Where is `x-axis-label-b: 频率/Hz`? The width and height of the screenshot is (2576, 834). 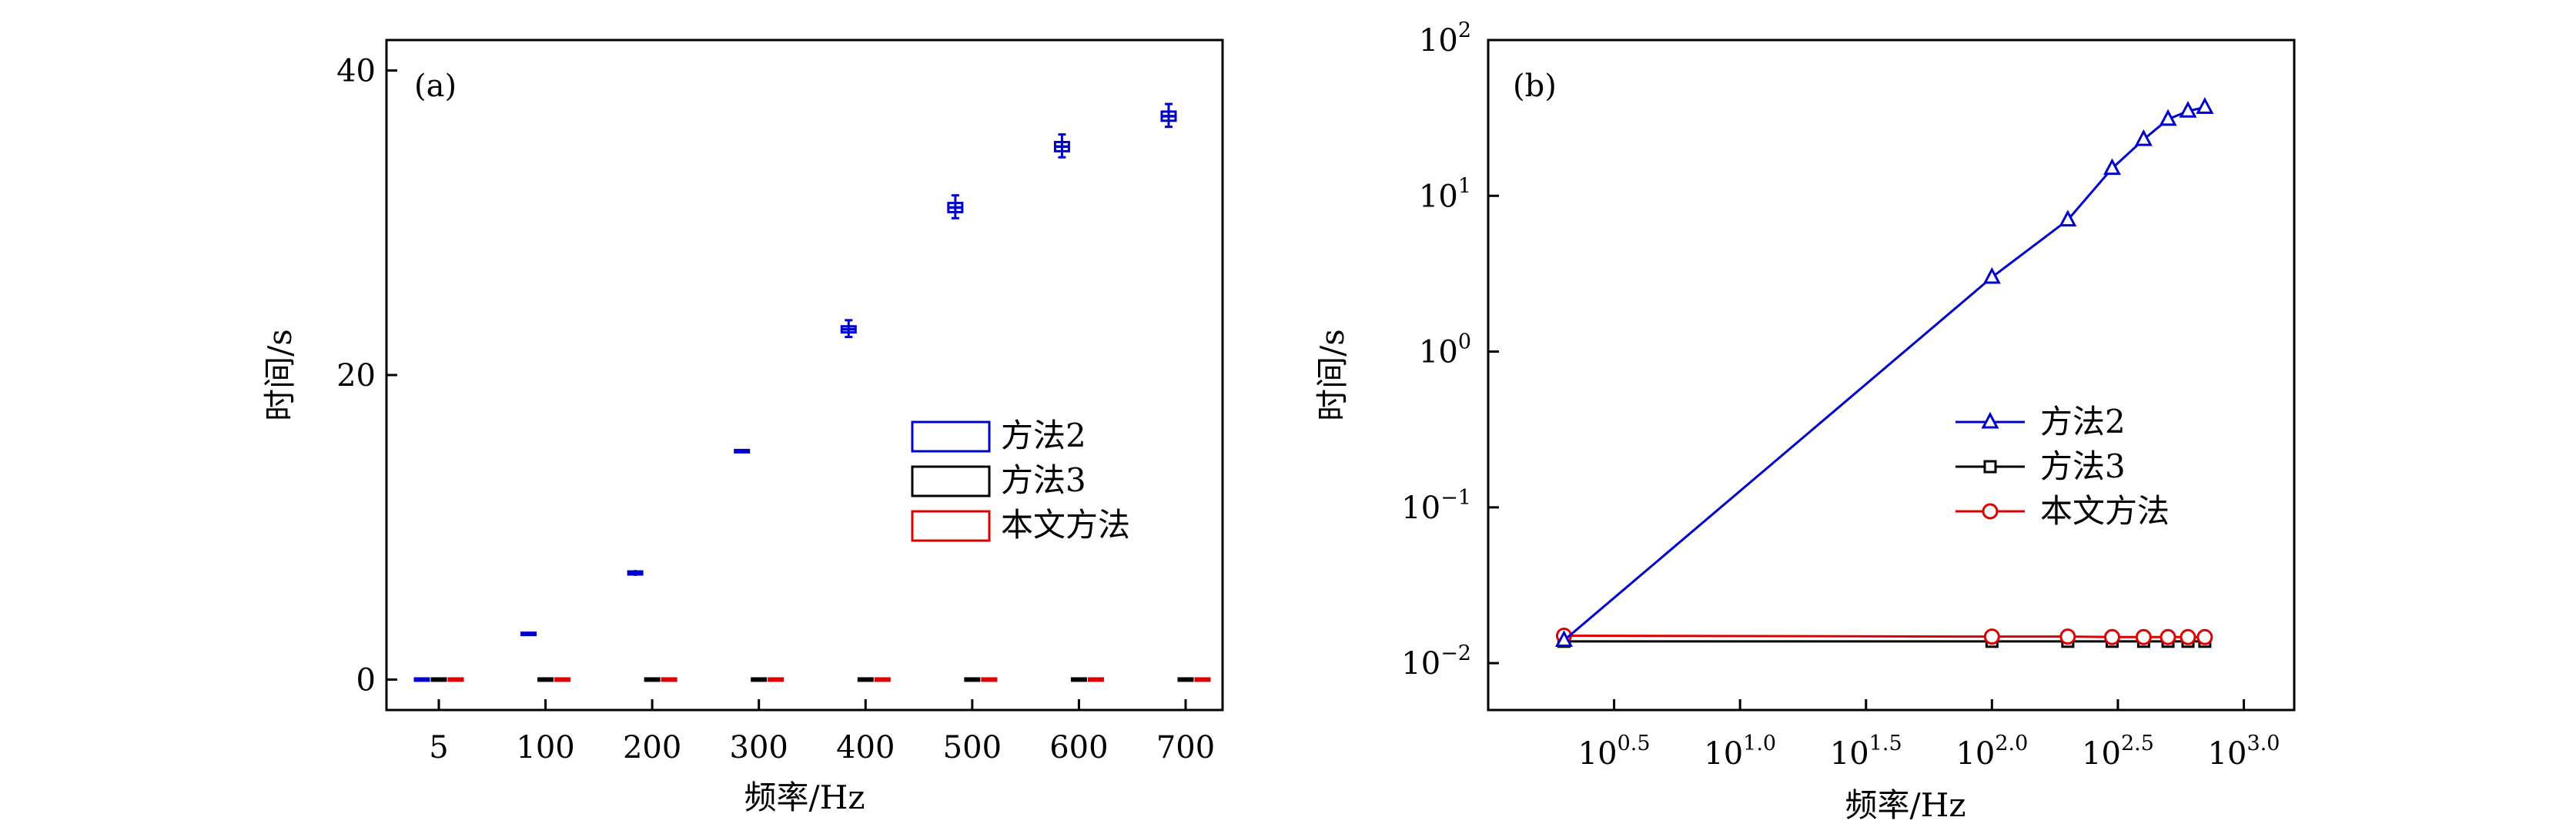
x-axis-label-b: 频率/Hz is located at coordinates (1906, 805).